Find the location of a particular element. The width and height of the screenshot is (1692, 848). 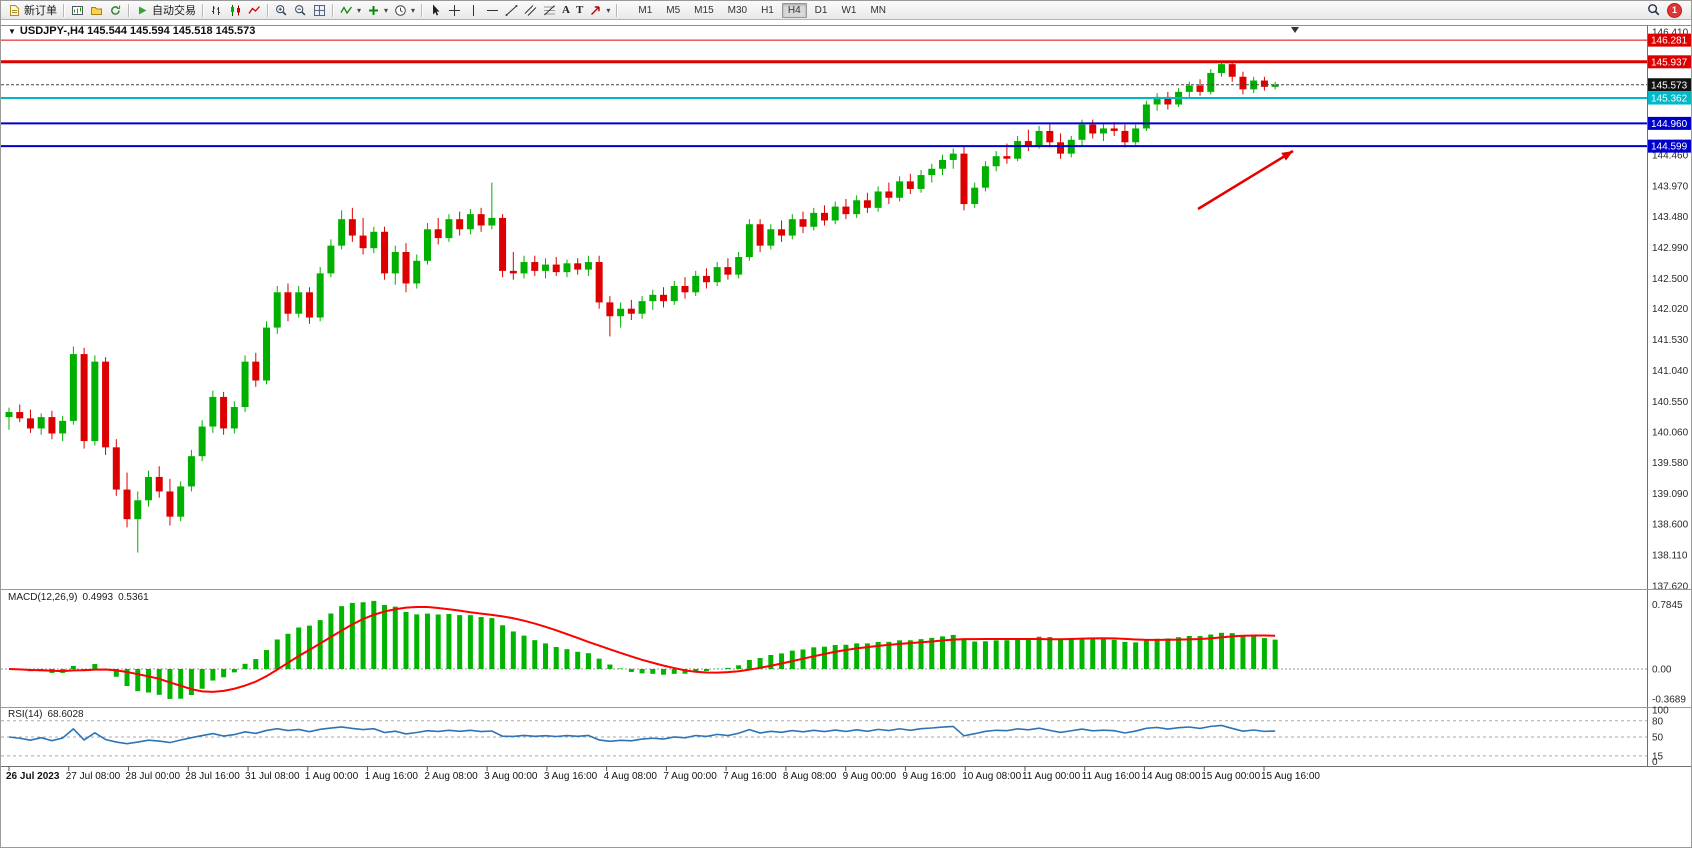

svg-text: 7 Aug 16:00 is located at coordinates (750, 776).